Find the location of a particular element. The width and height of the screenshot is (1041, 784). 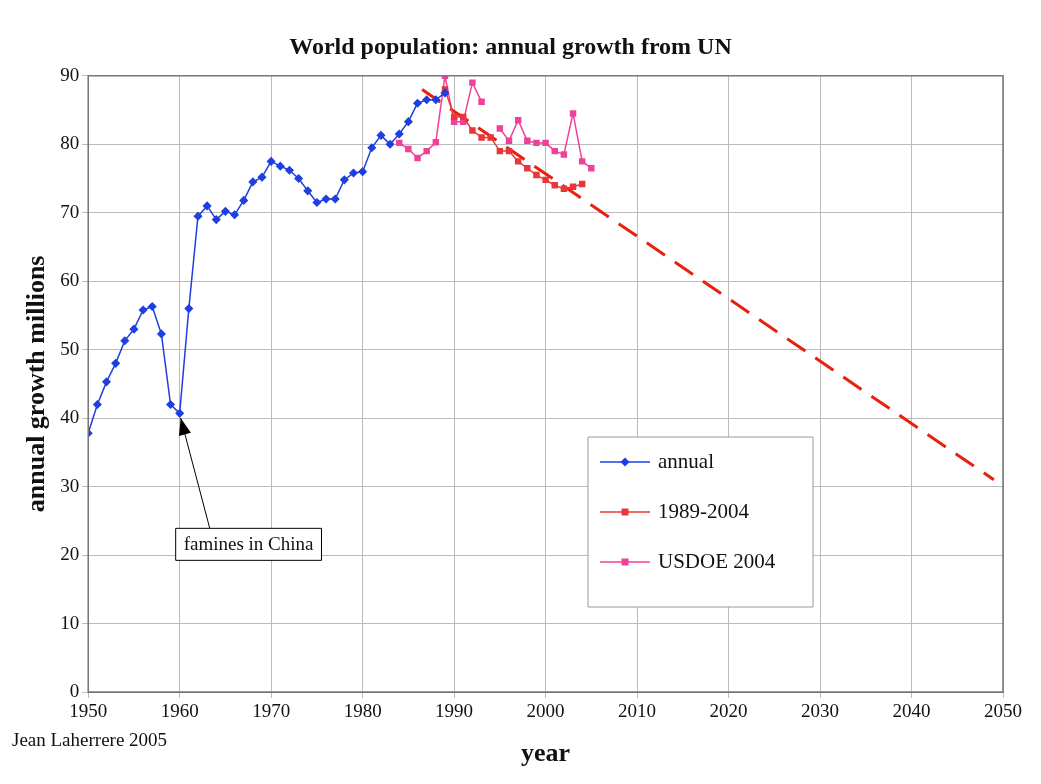

y-tick-label: 40 is located at coordinates (70, 417).